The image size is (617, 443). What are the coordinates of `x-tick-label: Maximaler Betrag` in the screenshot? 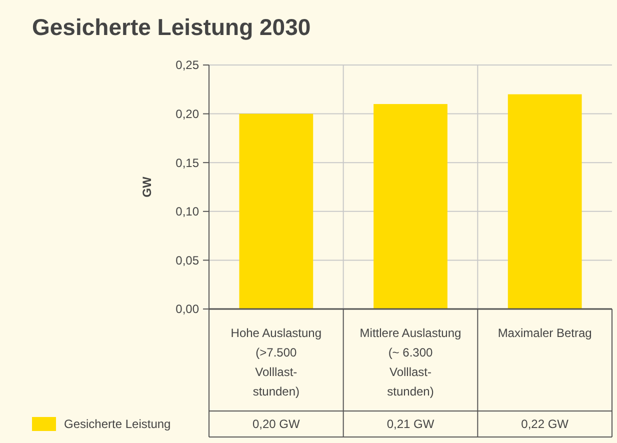 It's located at (545, 333).